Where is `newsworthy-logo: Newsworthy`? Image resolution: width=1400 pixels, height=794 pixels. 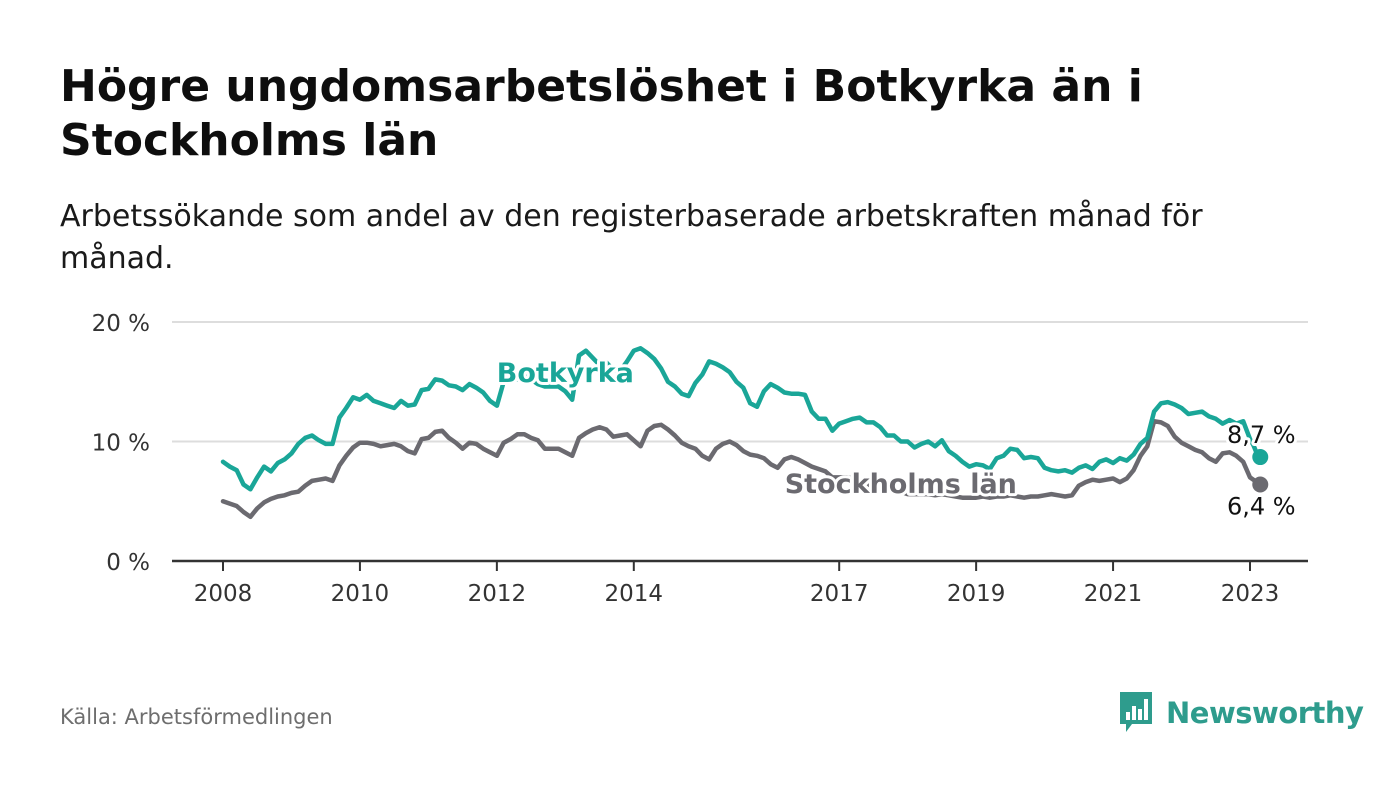
newsworthy-logo: Newsworthy is located at coordinates (1241, 713).